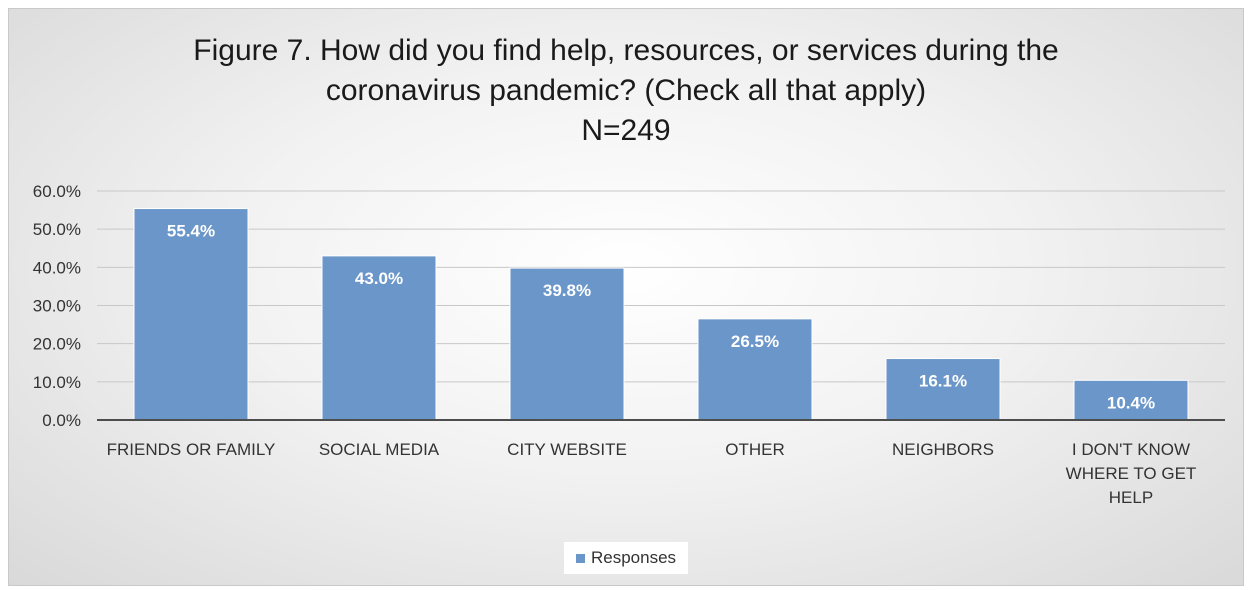 Image resolution: width=1250 pixels, height=590 pixels. I want to click on legend: Responses, so click(626, 558).